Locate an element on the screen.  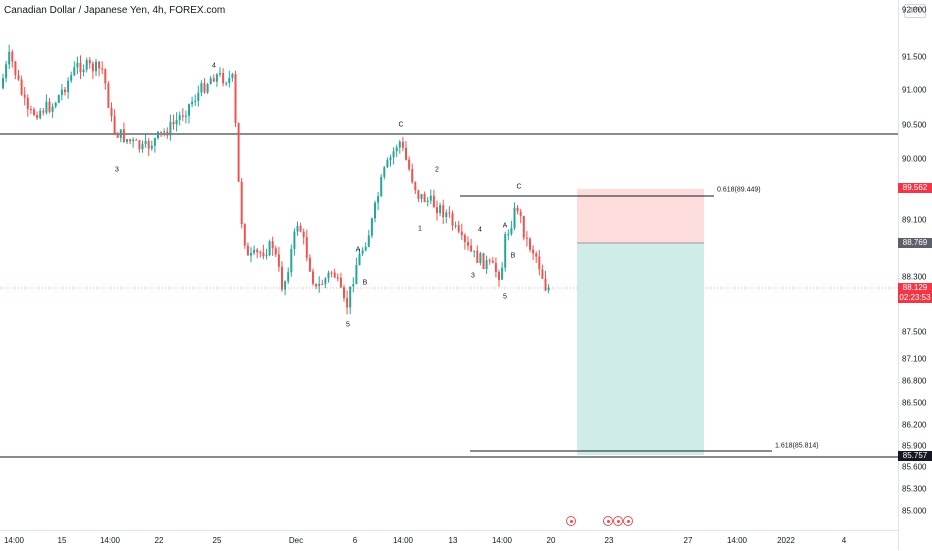
time-axis is located at coordinates (449, 540).